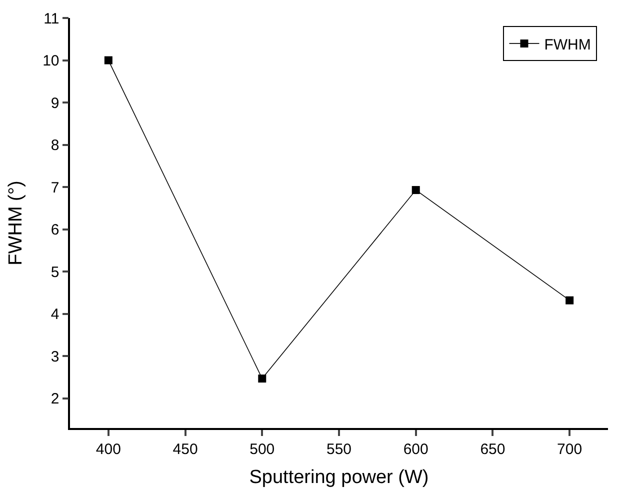  I want to click on y-tick-label: 5, so click(55, 272).